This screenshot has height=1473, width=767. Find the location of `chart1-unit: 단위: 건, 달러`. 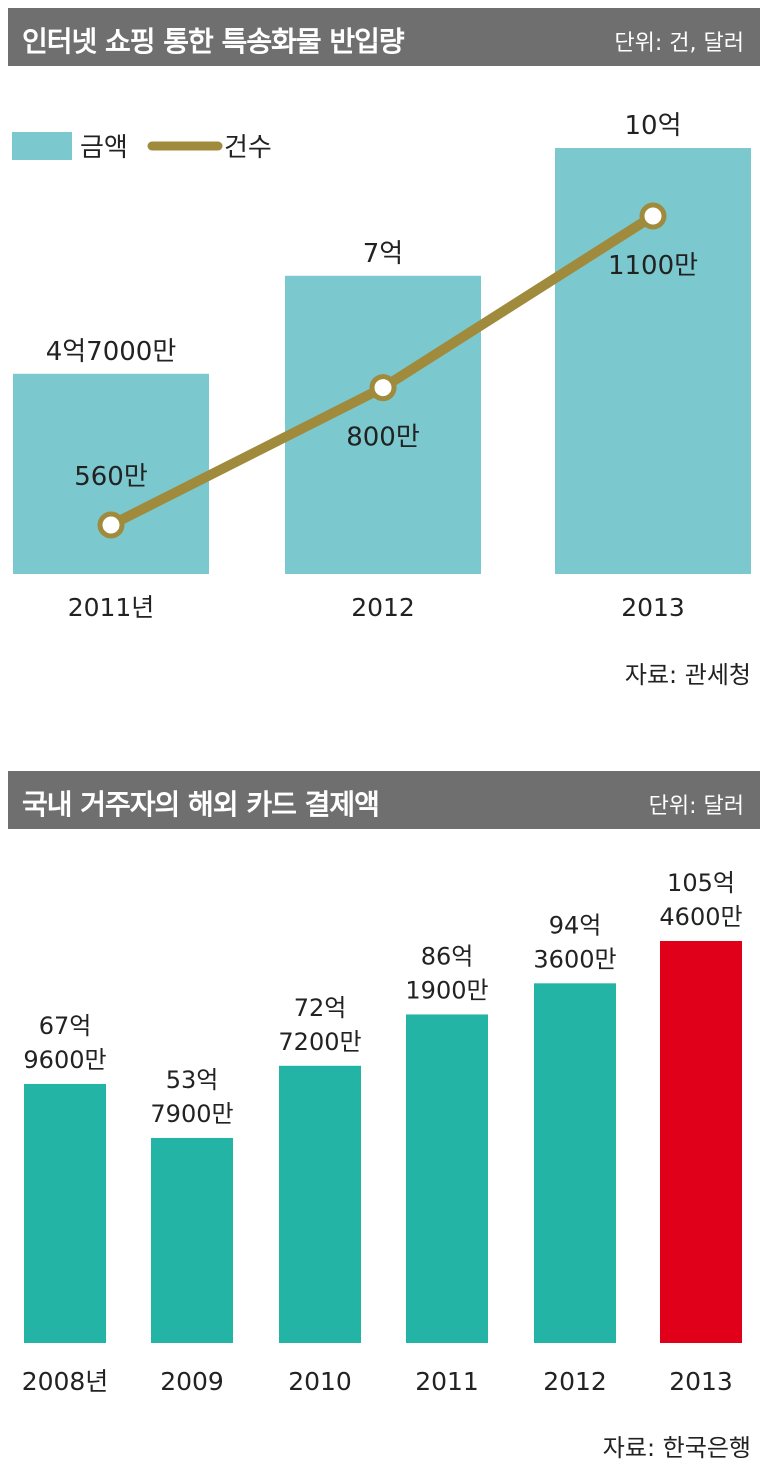

chart1-unit: 단위: 건, 달러 is located at coordinates (679, 43).